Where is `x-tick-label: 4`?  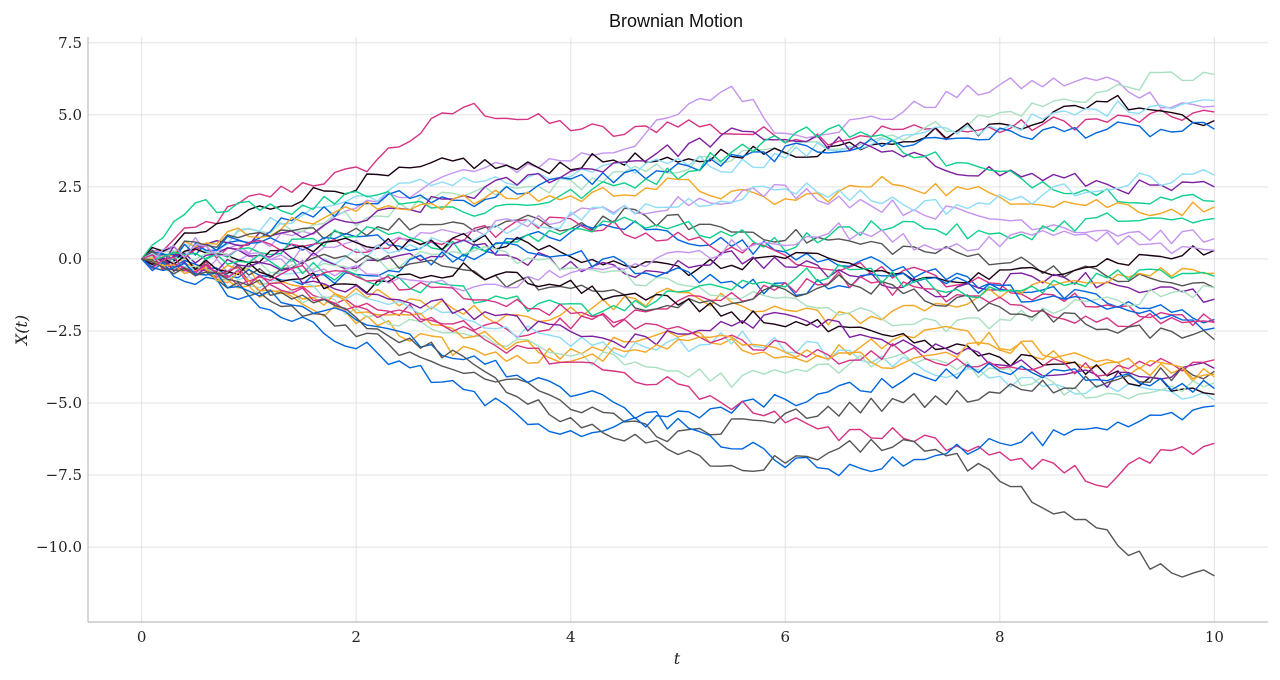
x-tick-label: 4 is located at coordinates (571, 637).